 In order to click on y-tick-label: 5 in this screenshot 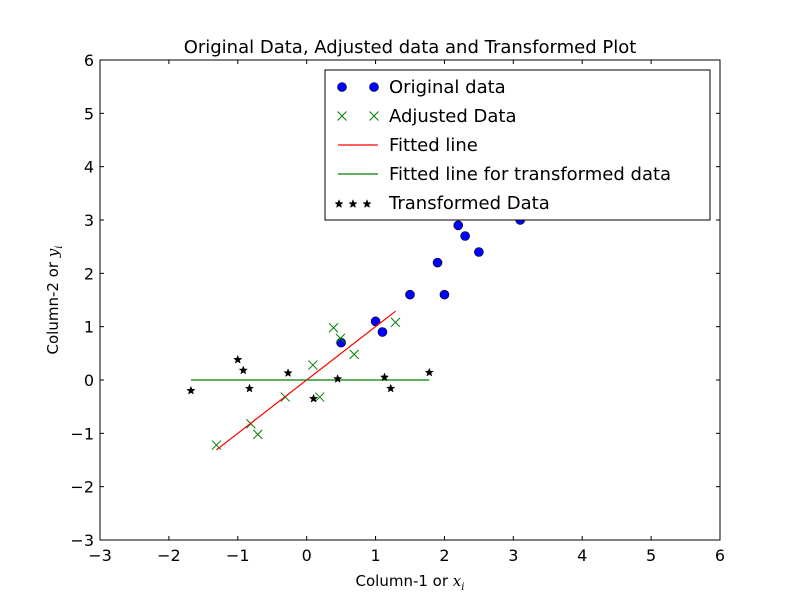, I will do `click(89, 113)`.